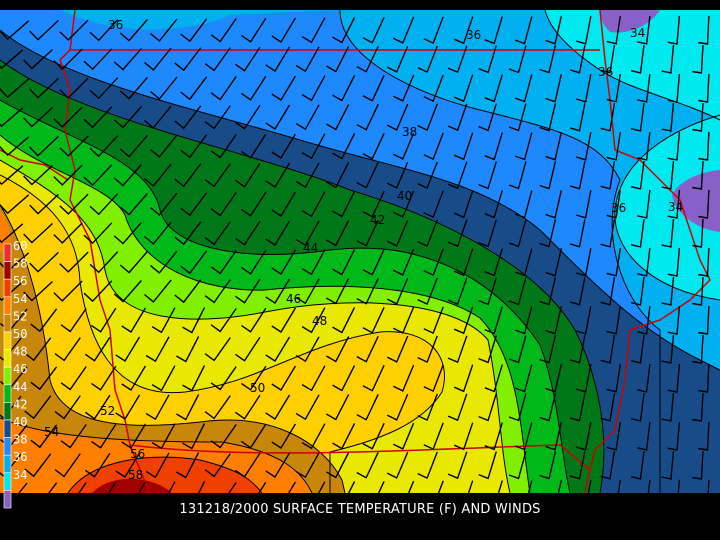  Describe the element at coordinates (20, 422) in the screenshot. I see `legend-label: 40` at that location.